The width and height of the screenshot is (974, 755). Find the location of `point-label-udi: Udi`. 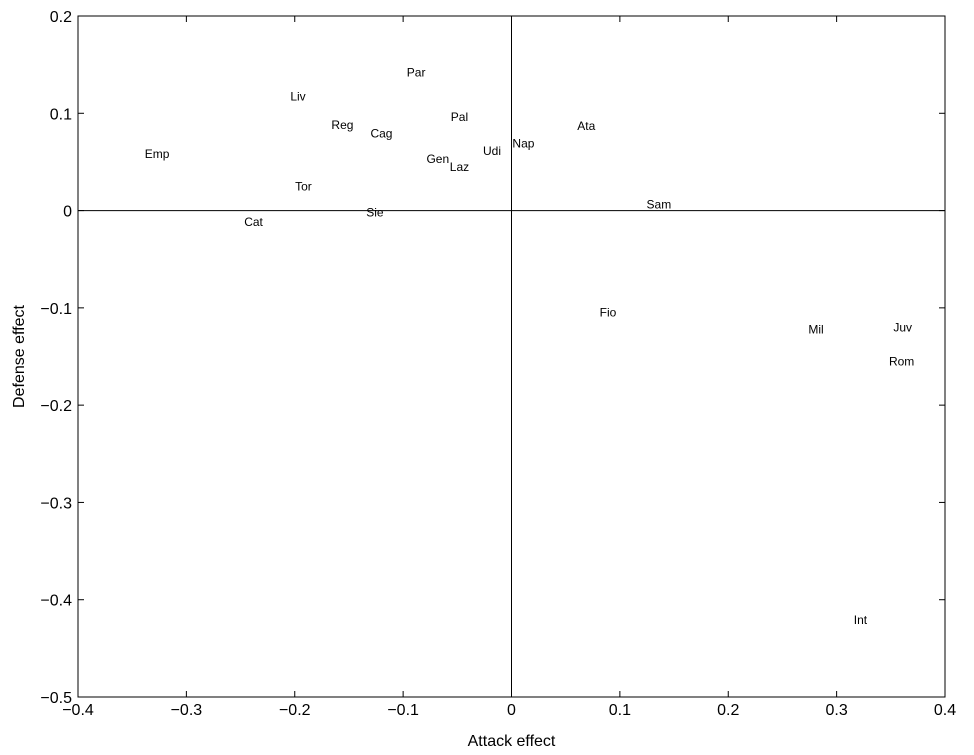

point-label-udi: Udi is located at coordinates (492, 151).